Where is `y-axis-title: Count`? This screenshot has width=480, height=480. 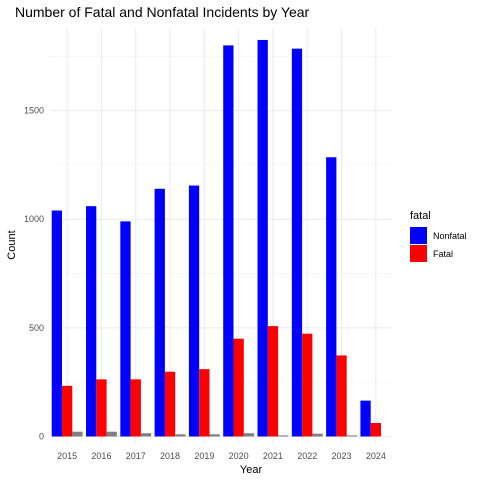
y-axis-title: Count is located at coordinates (12, 244).